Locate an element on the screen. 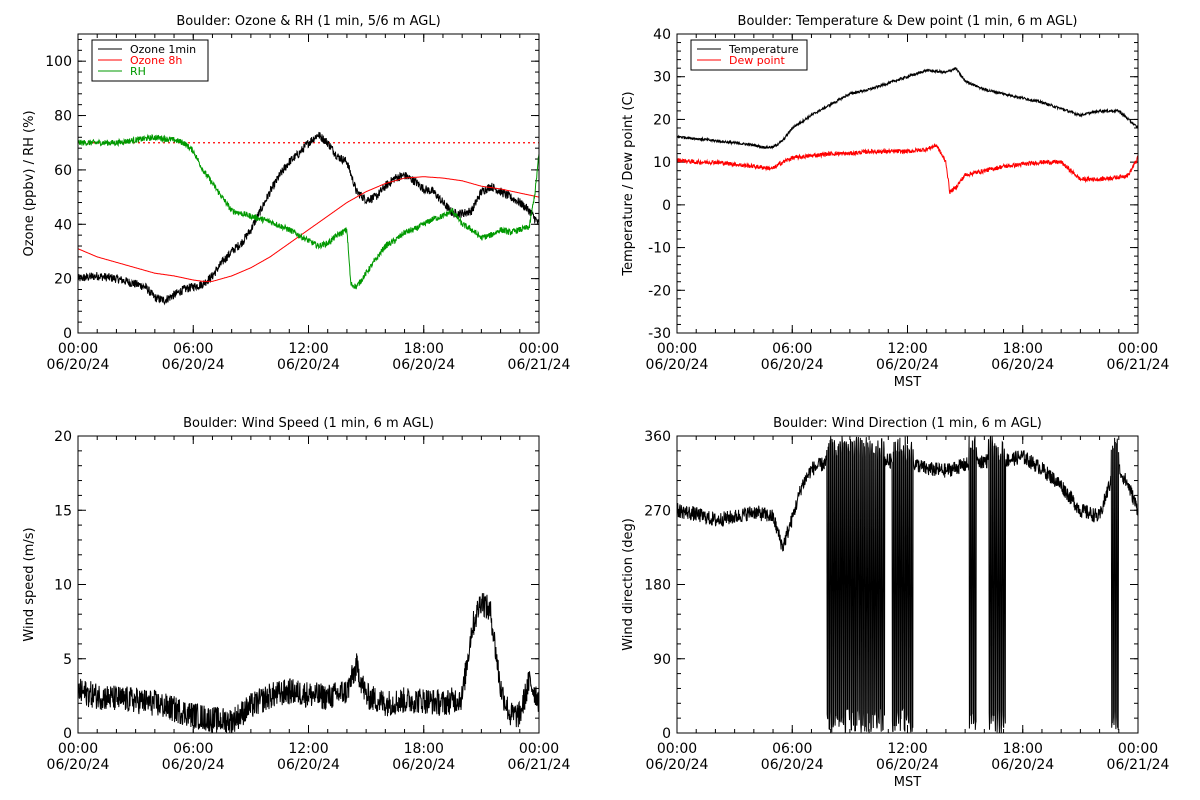 The image size is (1200, 800). y-tick-label: -20 is located at coordinates (659, 291).